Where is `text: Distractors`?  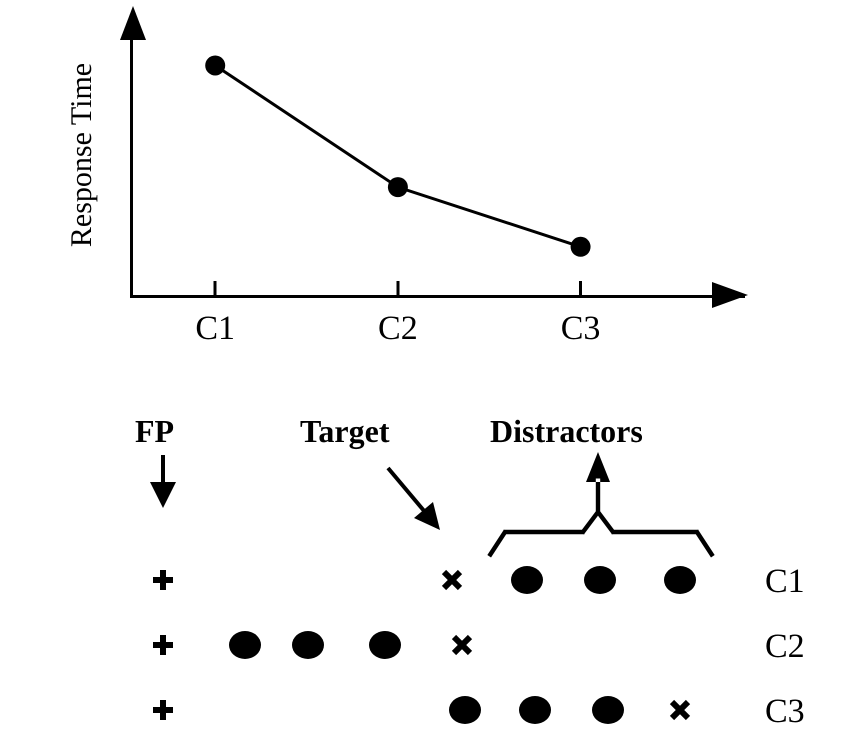 text: Distractors is located at coordinates (566, 431).